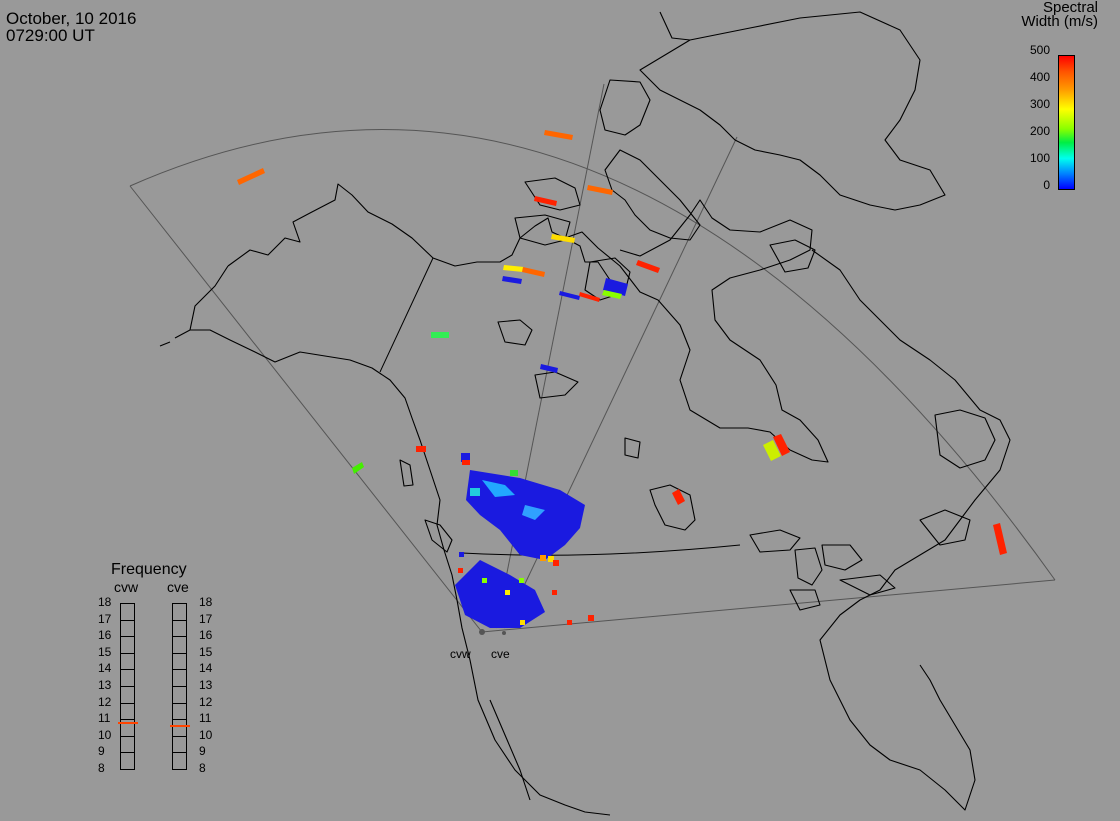 This screenshot has width=1120, height=821. What do you see at coordinates (101, 751) in the screenshot?
I see `frequency-tick-left: 9` at bounding box center [101, 751].